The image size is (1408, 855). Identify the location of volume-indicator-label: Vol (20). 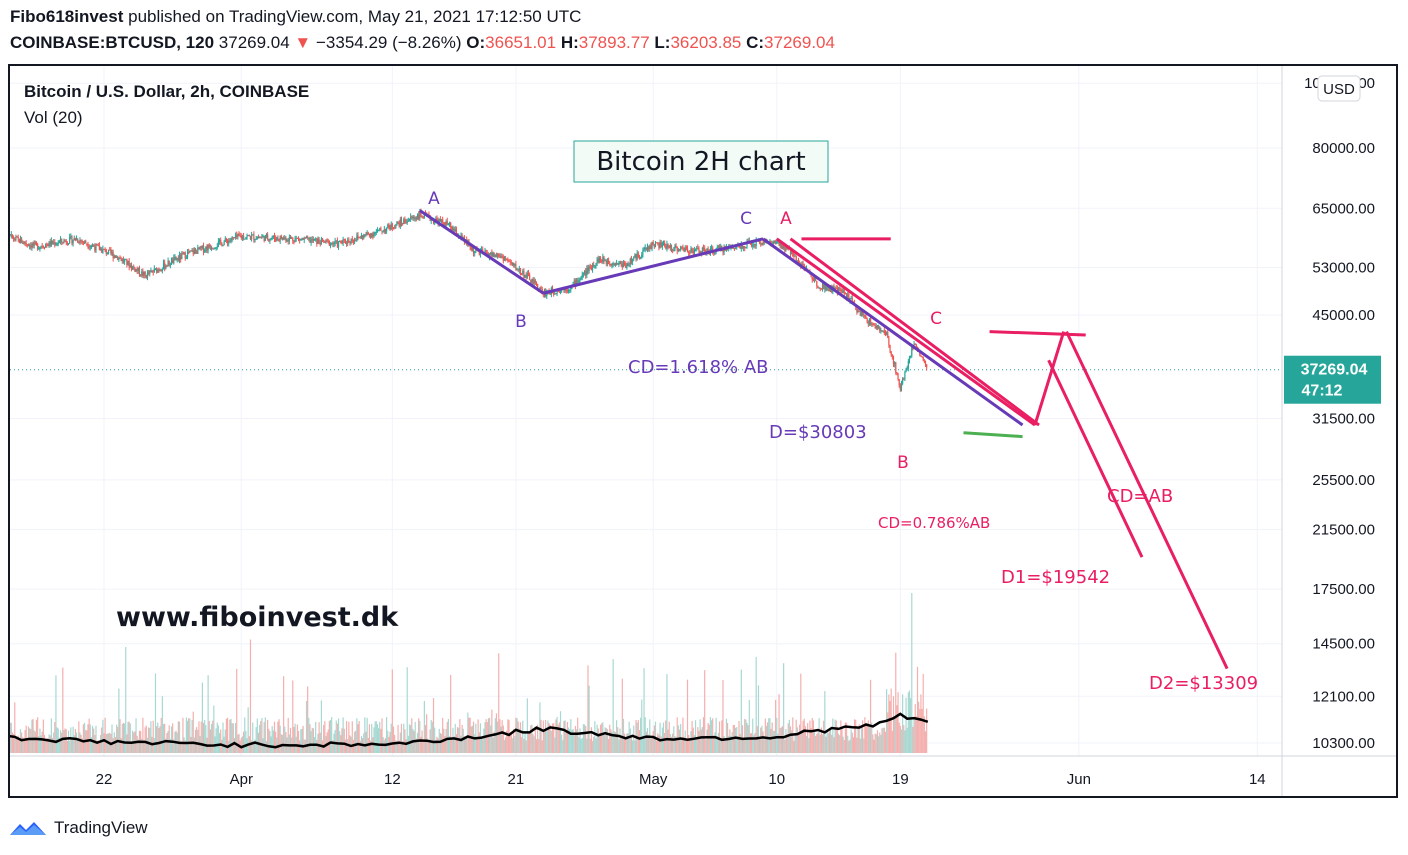
(53, 117).